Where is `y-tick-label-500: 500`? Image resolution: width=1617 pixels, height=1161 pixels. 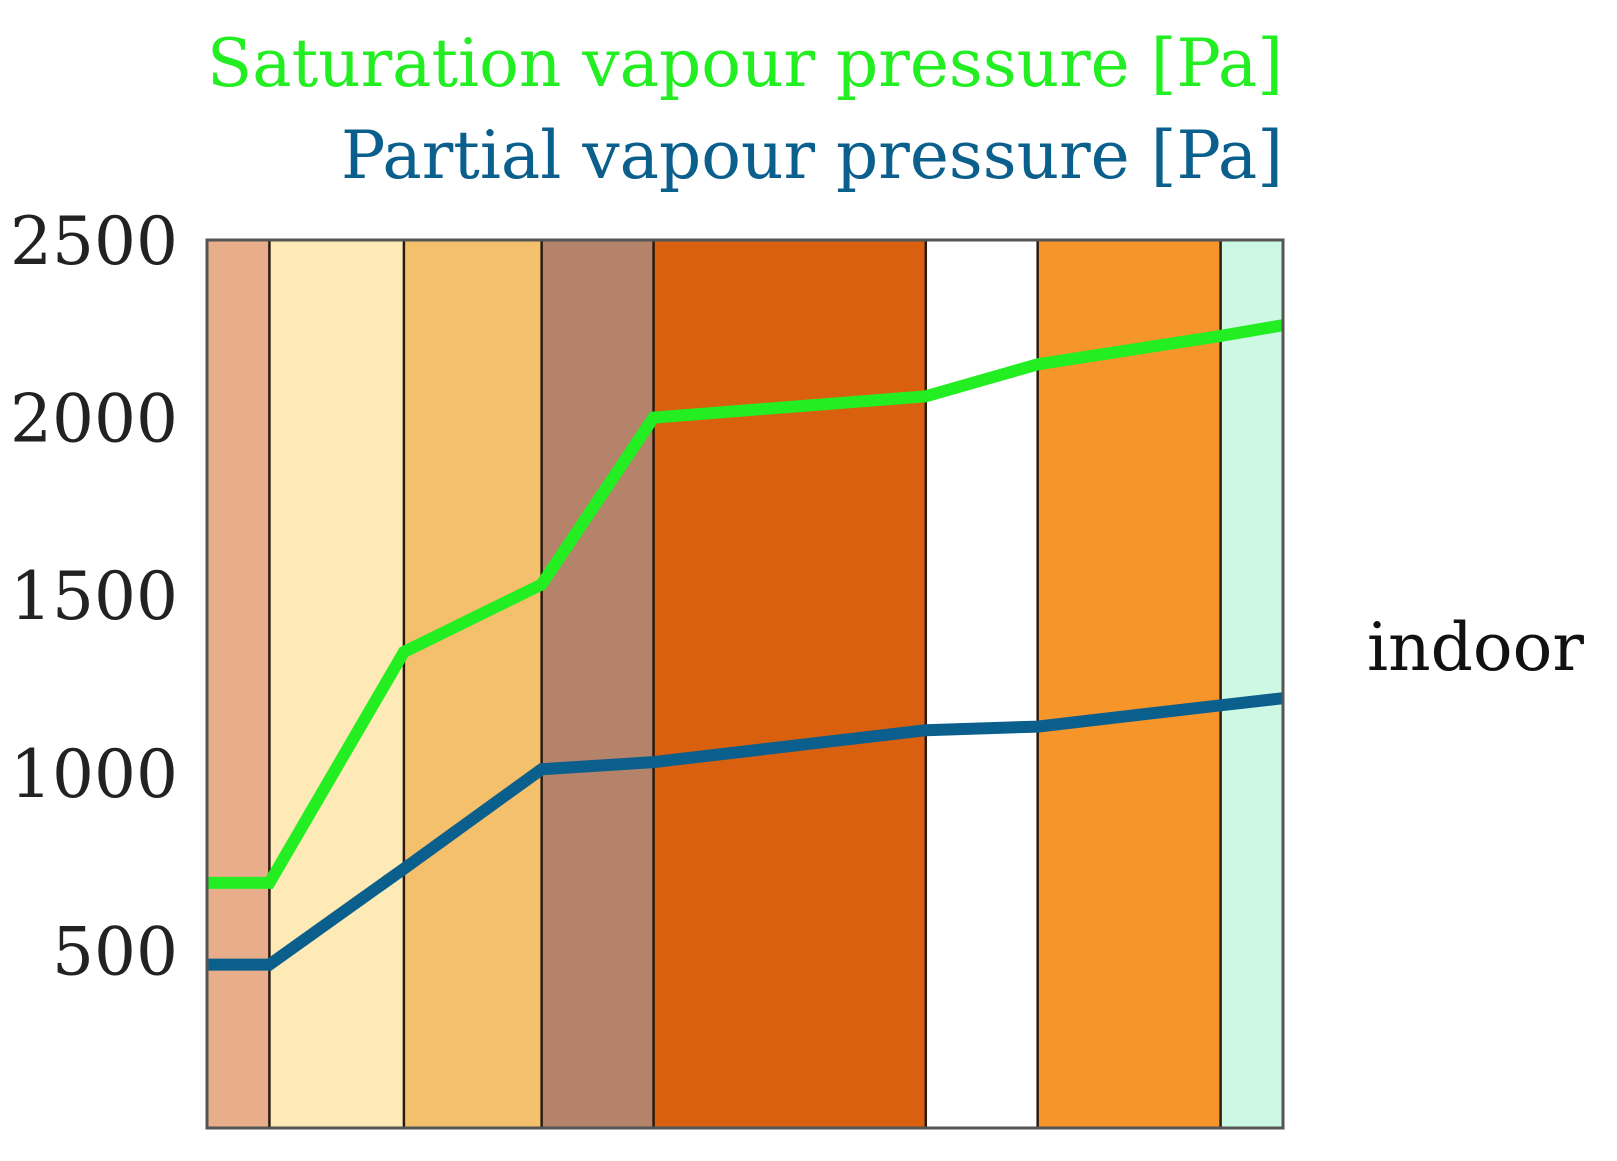
y-tick-label-500: 500 is located at coordinates (115, 951).